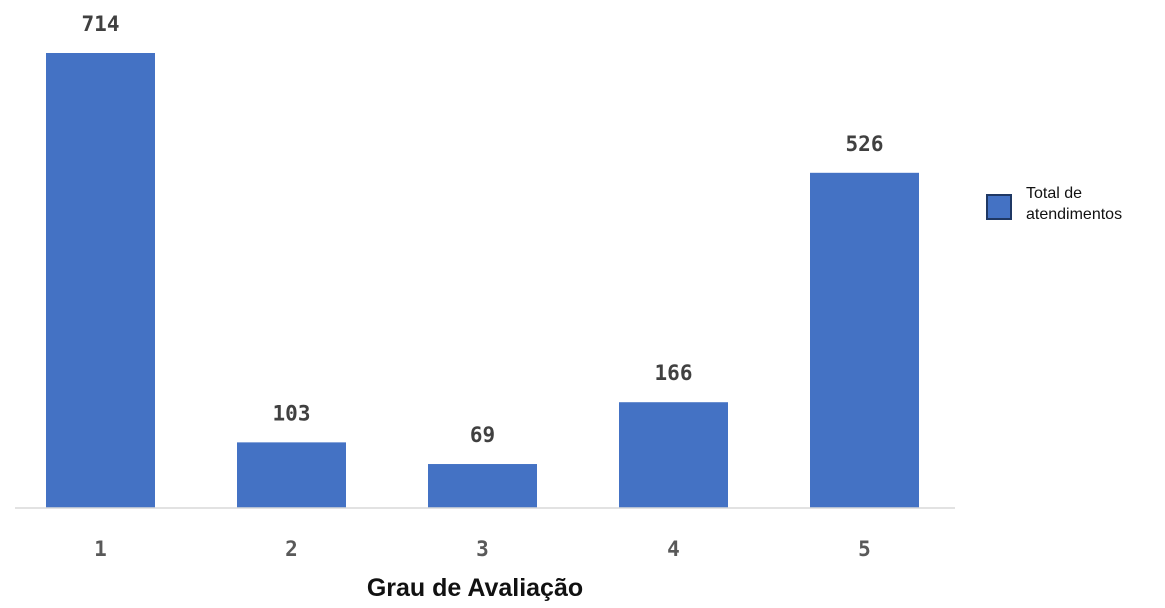 Image resolution: width=1165 pixels, height=608 pixels. What do you see at coordinates (482, 435) in the screenshot?
I see `value-label-3: 69` at bounding box center [482, 435].